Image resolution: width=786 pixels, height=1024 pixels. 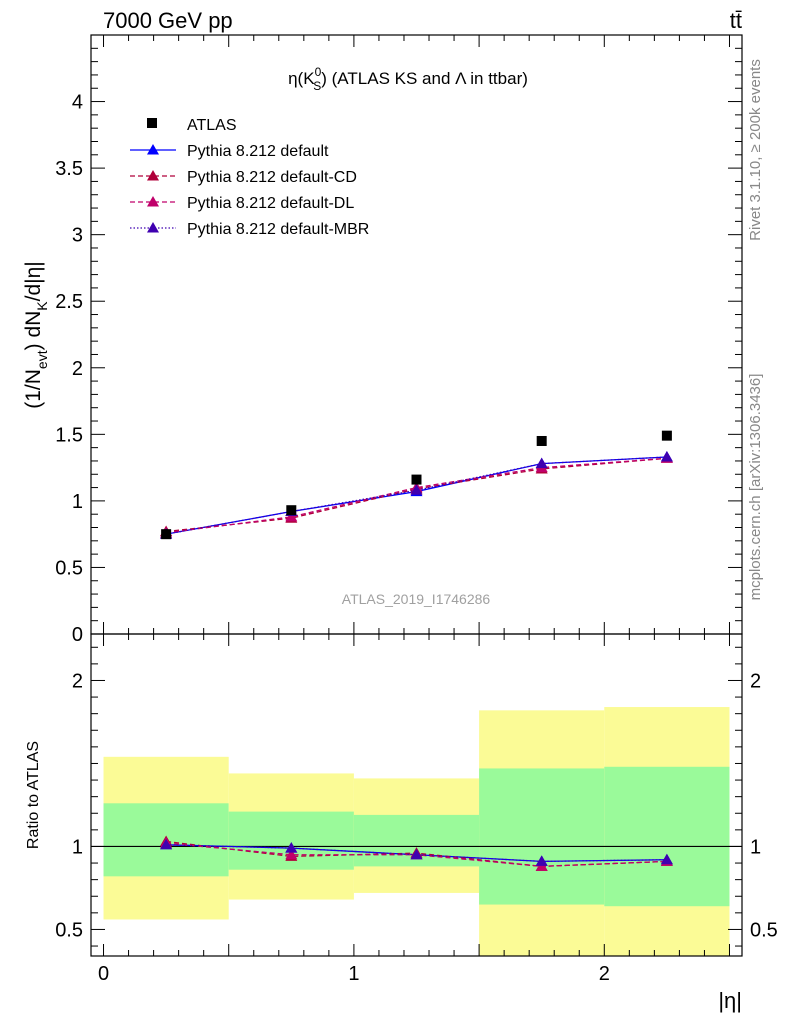 What do you see at coordinates (77, 236) in the screenshot?
I see `y-tick-label: 3` at bounding box center [77, 236].